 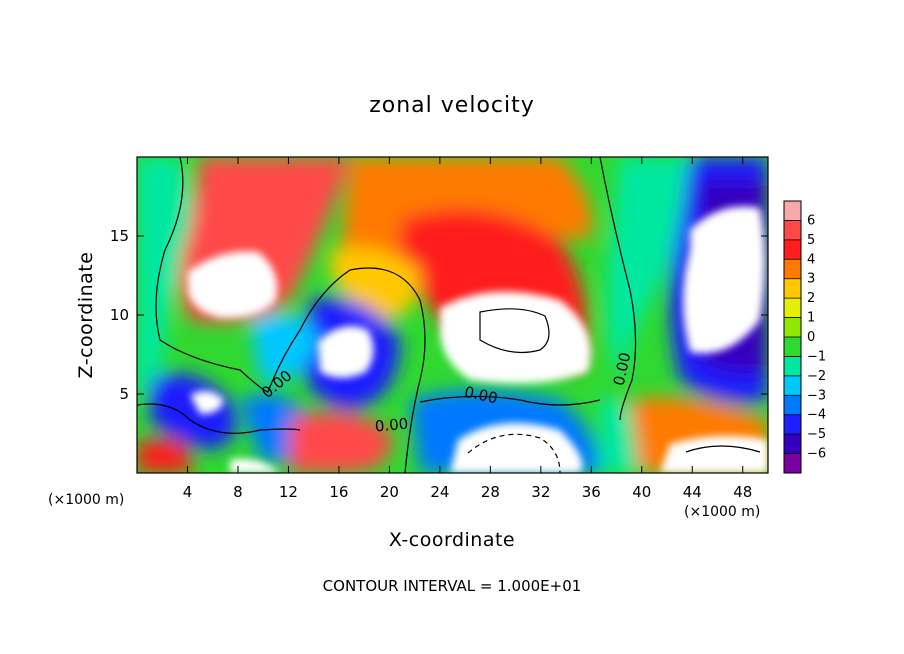 I want to click on x-tick-label: 44, so click(x=692, y=492).